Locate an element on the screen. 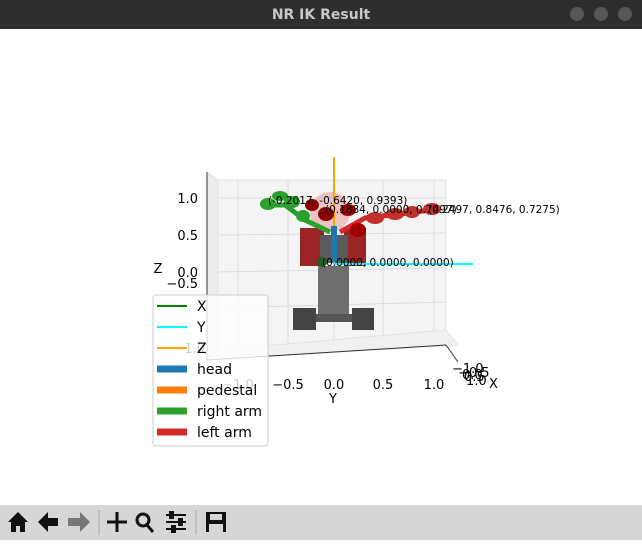 This screenshot has height=544, width=642. annotation: (0.2497, 0.8476, 0.7275) is located at coordinates (494, 210).